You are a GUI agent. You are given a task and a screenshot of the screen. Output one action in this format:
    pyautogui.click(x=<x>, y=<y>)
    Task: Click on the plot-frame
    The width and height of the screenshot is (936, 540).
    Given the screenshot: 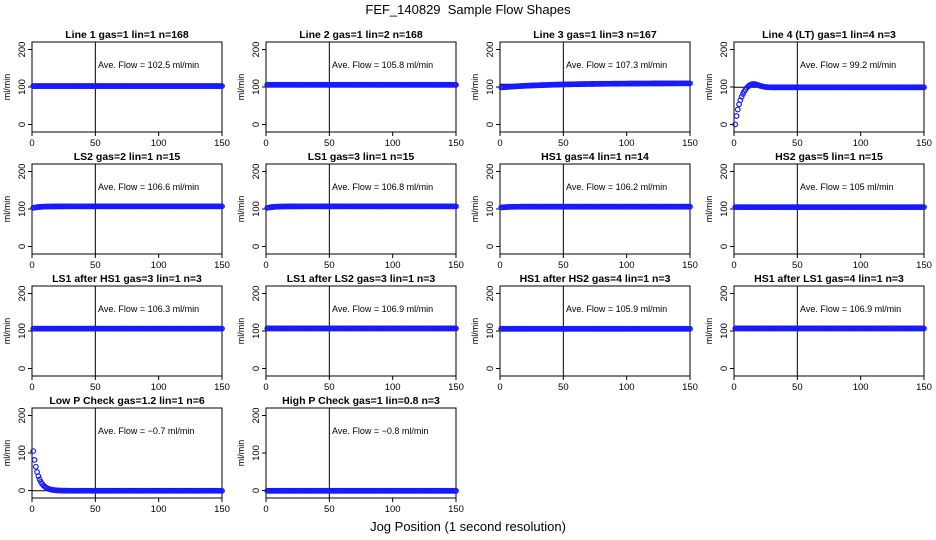 What is the action you would take?
    pyautogui.click(x=361, y=453)
    